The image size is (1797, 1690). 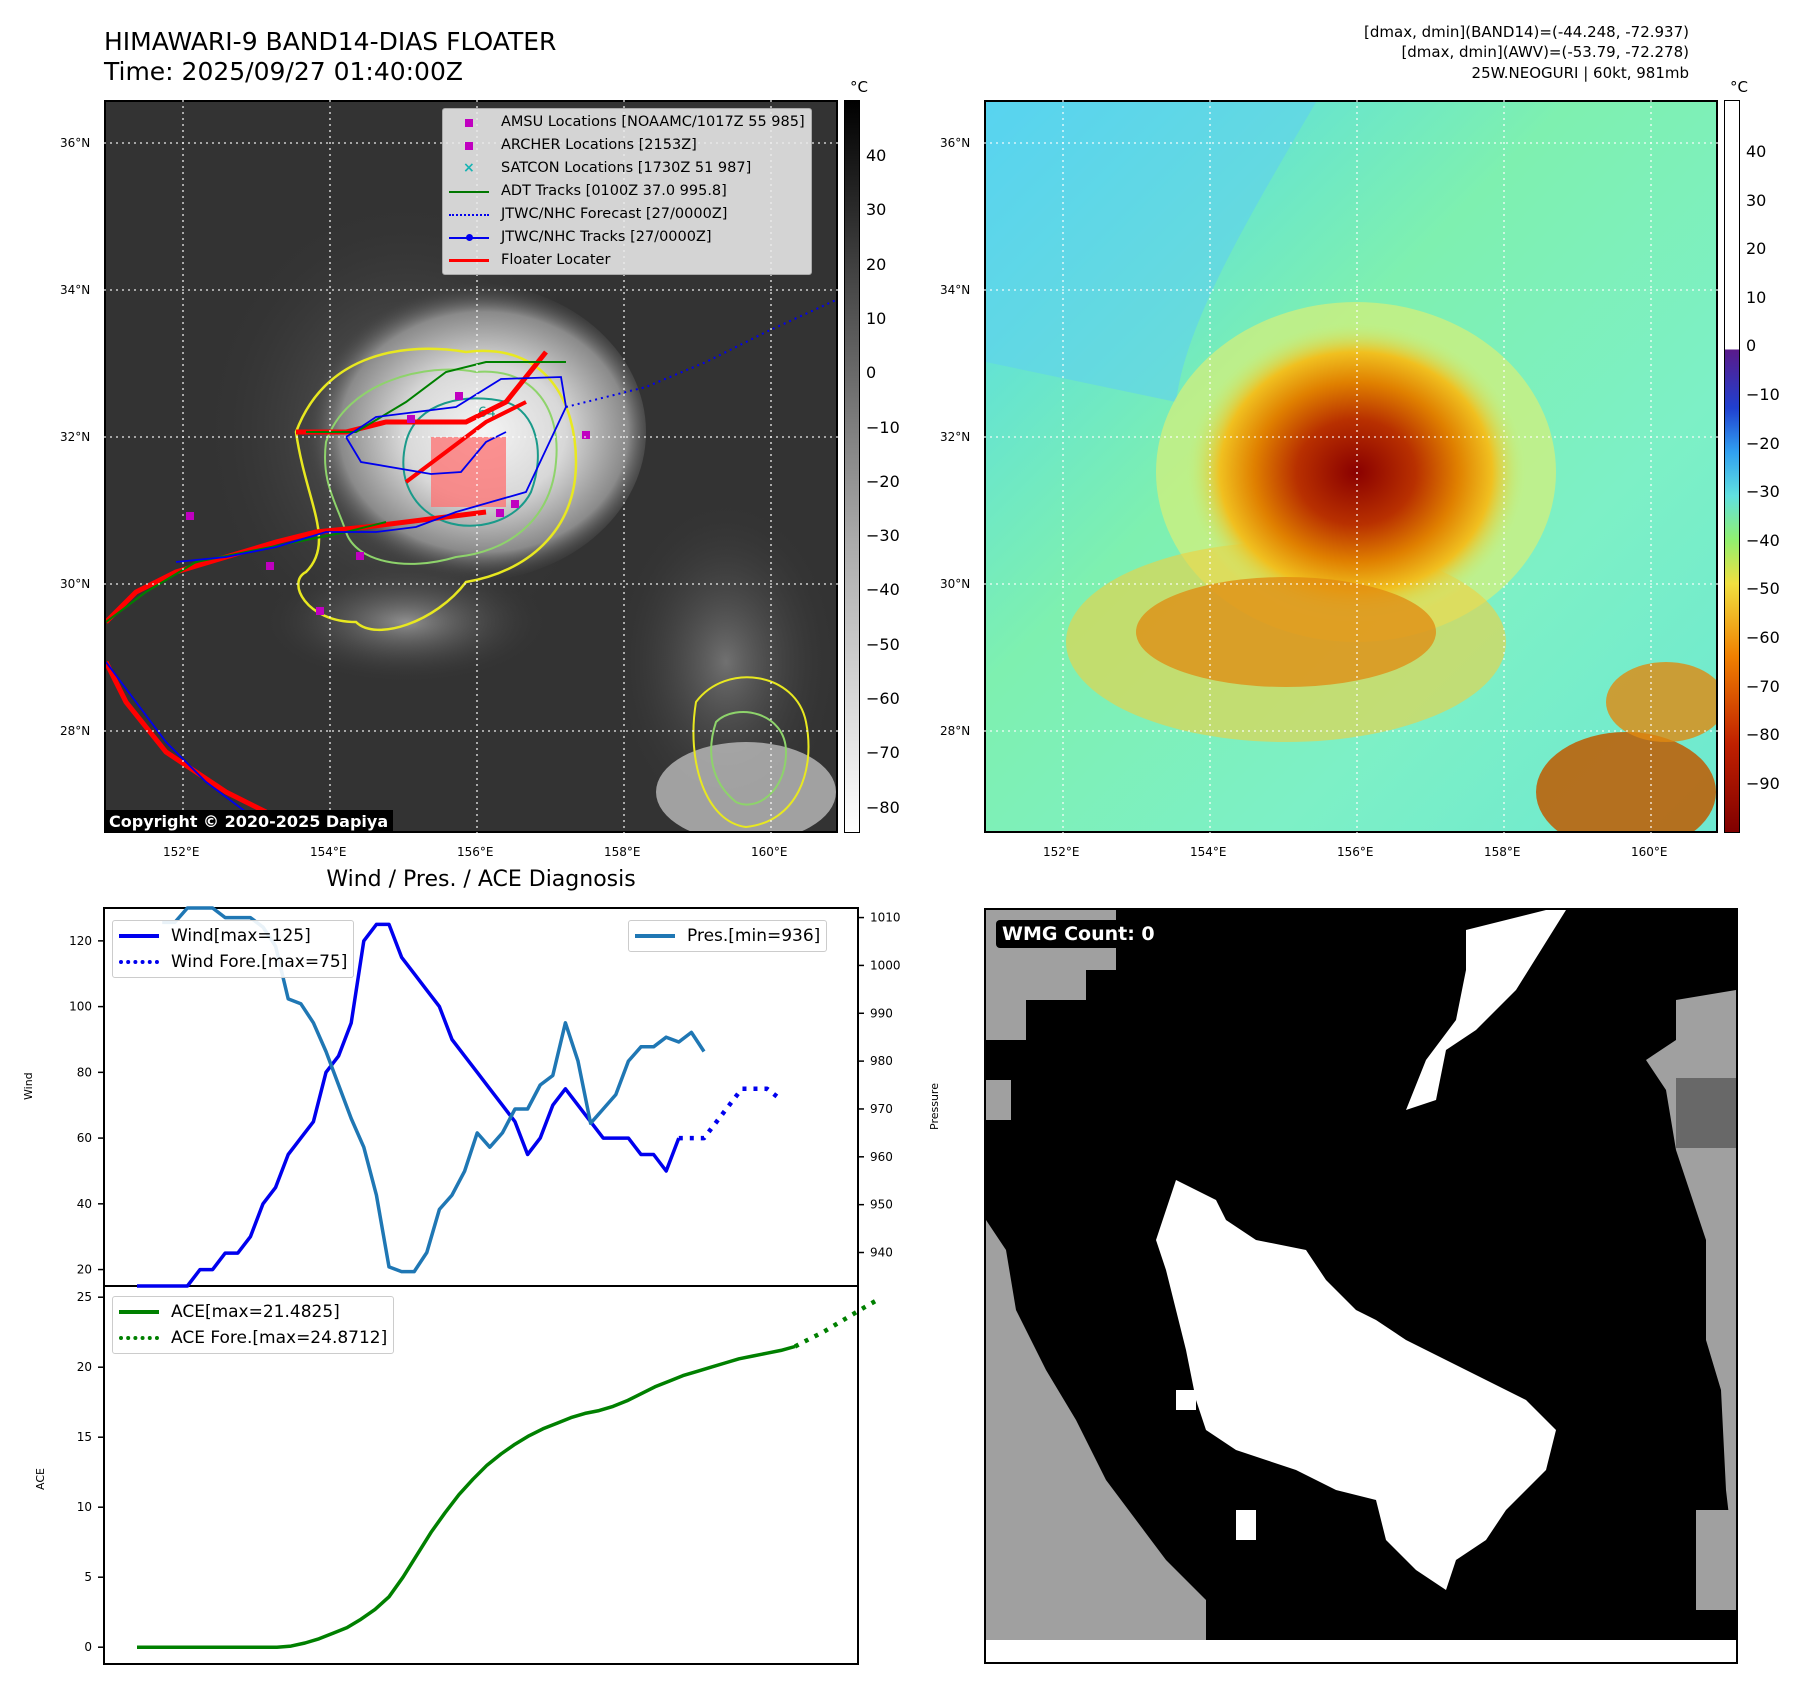 What do you see at coordinates (1756, 249) in the screenshot?
I see `awv-colorbar-tick: 20` at bounding box center [1756, 249].